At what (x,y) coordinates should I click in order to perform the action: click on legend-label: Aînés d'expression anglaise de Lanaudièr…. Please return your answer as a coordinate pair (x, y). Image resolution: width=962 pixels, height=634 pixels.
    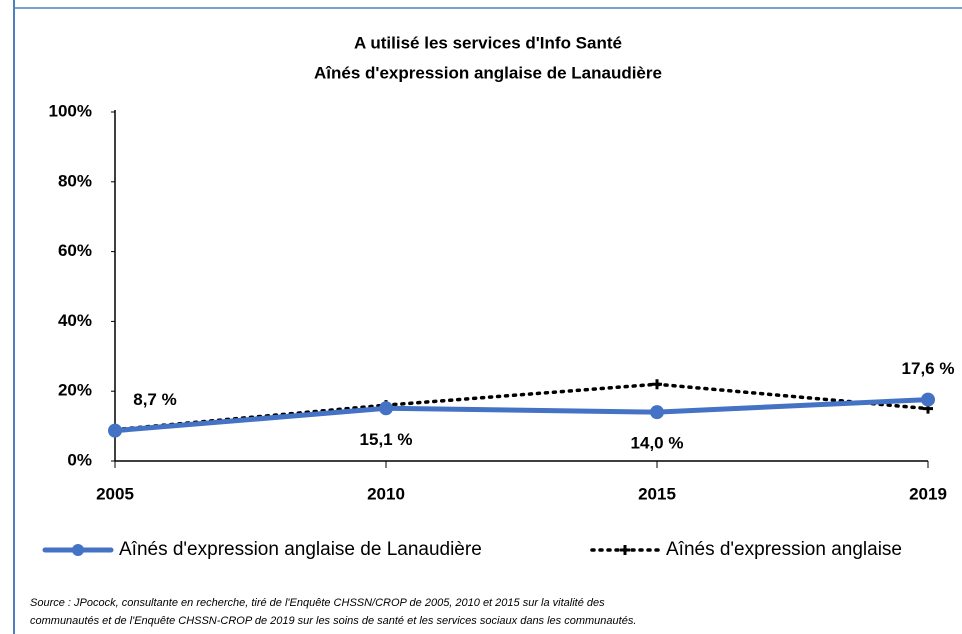
    Looking at the image, I should click on (300, 549).